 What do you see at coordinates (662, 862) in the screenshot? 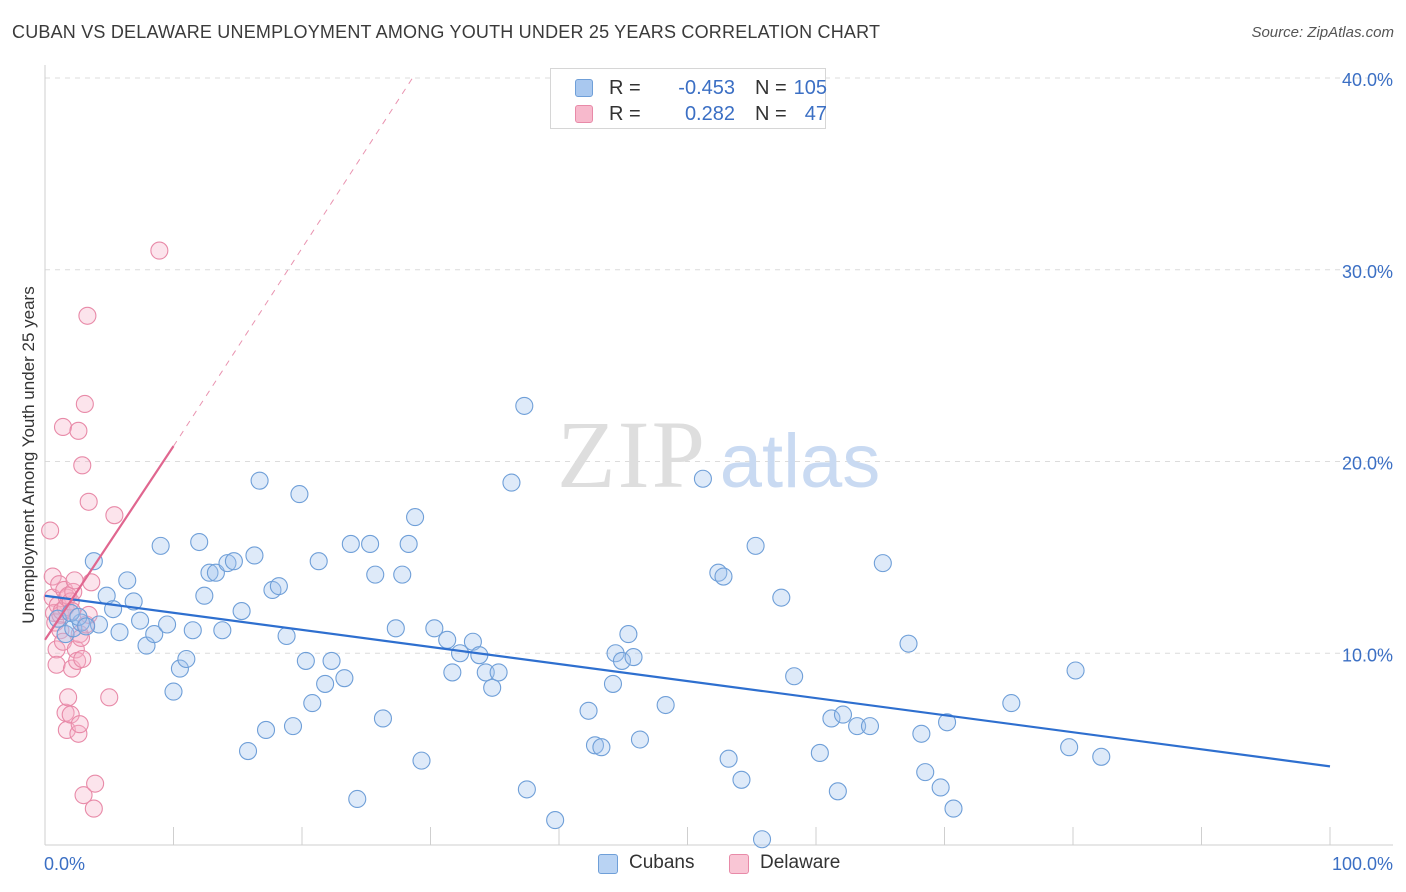
I see `cubans-legend-label: Cubans` at bounding box center [662, 862].